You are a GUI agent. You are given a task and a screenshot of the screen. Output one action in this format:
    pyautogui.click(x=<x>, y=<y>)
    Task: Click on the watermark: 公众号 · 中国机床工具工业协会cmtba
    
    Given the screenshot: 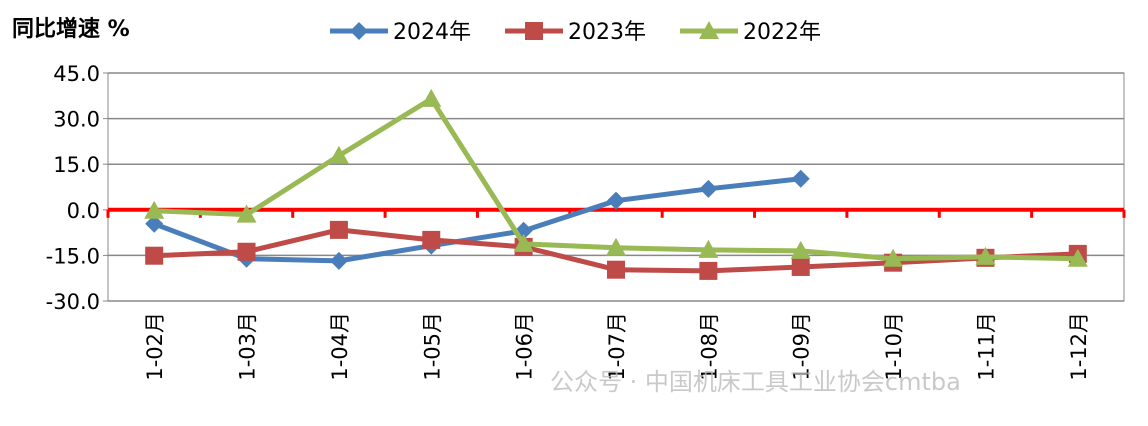 What is the action you would take?
    pyautogui.click(x=755, y=382)
    